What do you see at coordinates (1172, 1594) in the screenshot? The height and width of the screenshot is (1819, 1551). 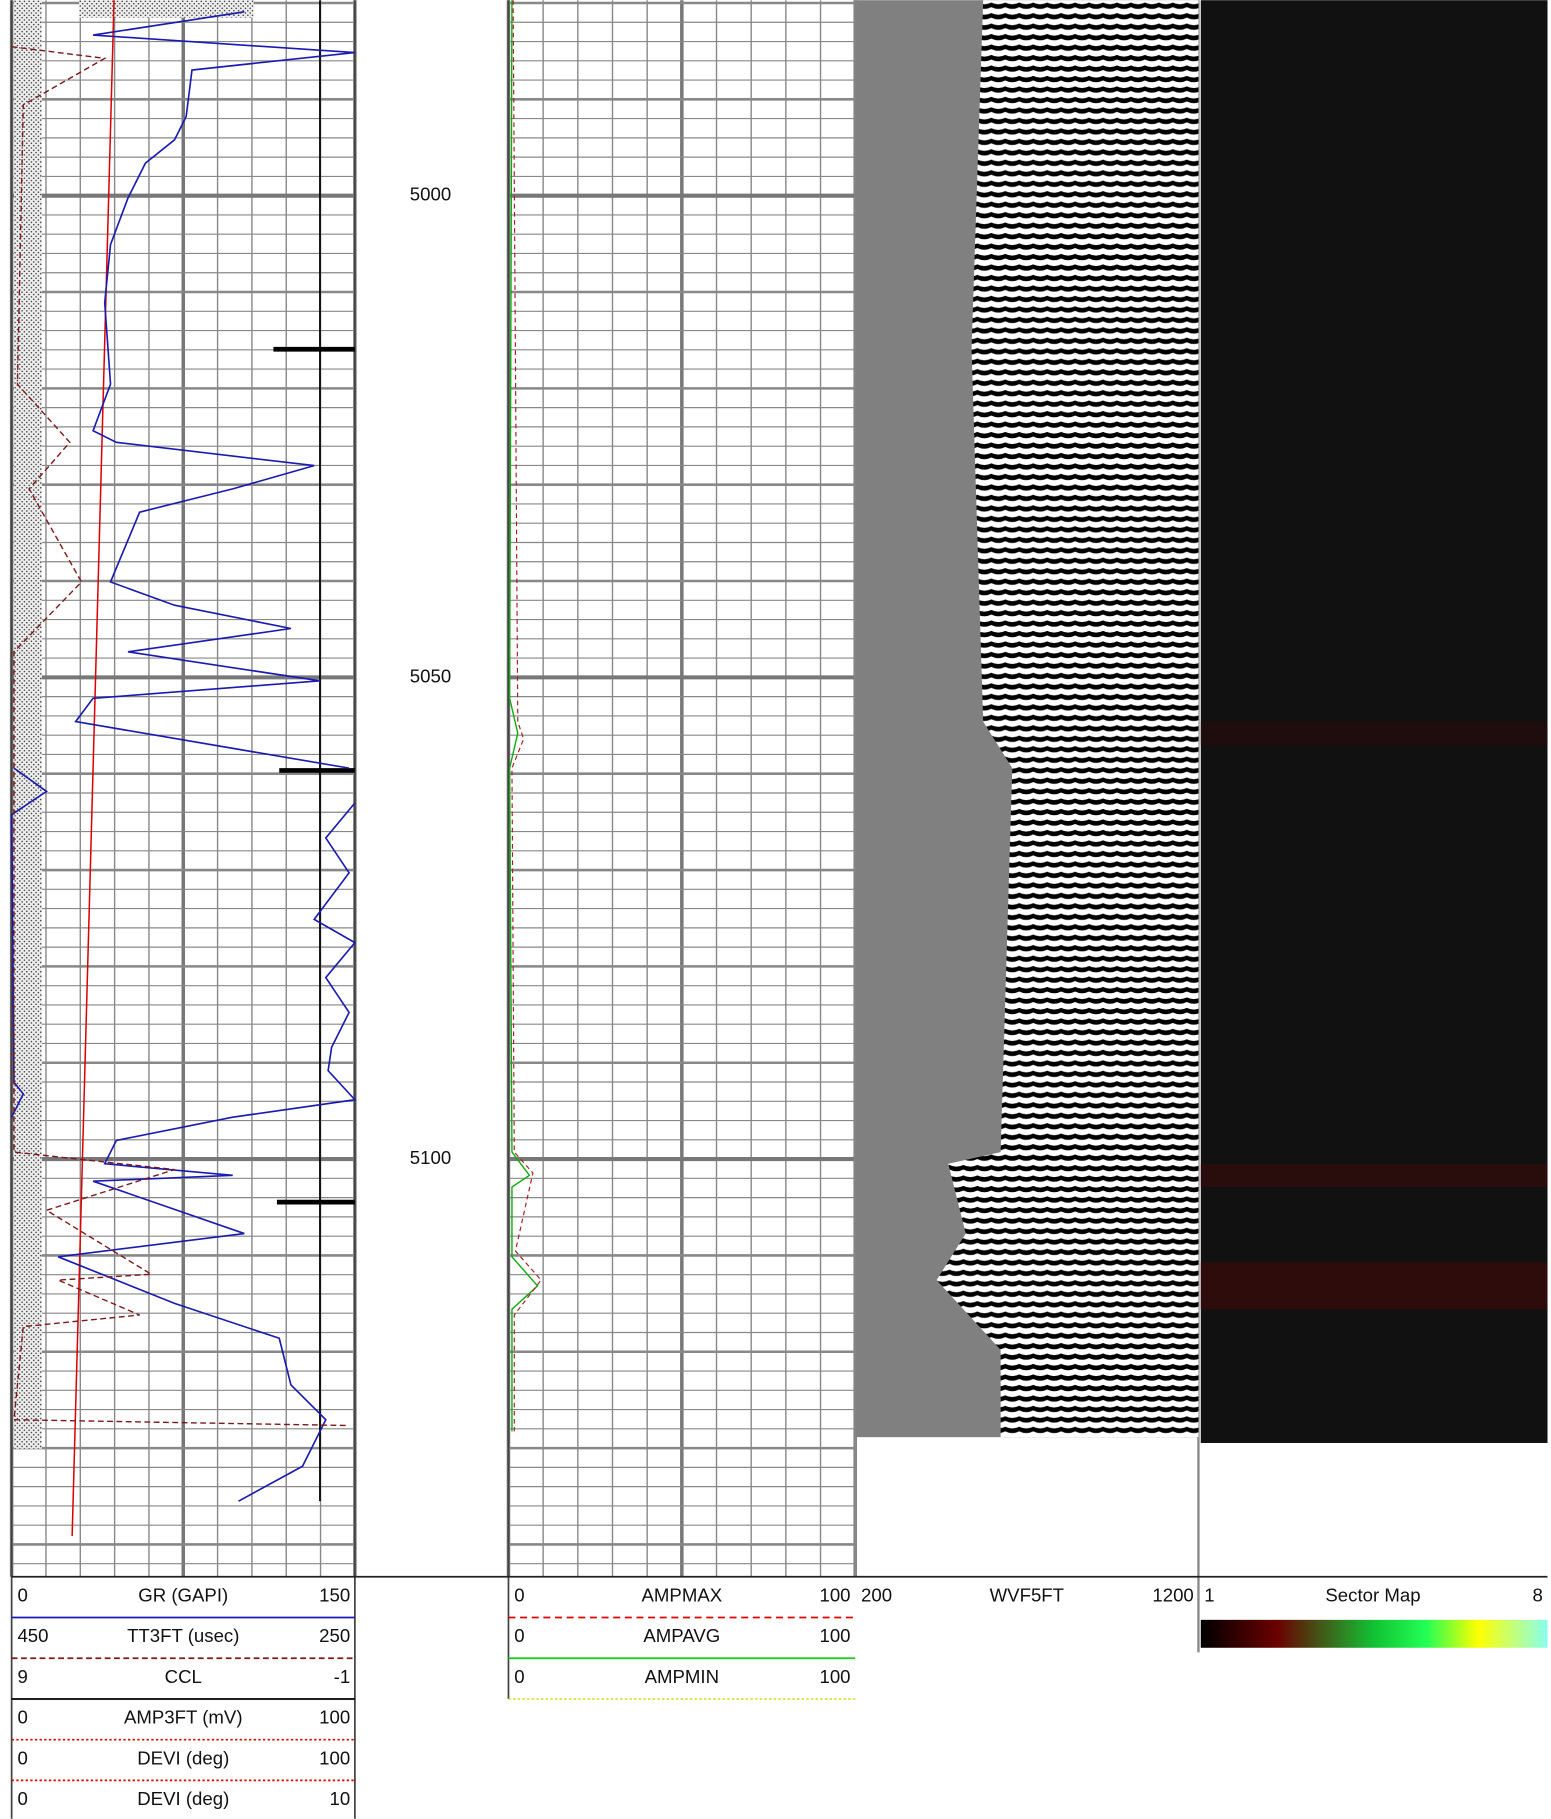 I see `scale-right: 1200` at bounding box center [1172, 1594].